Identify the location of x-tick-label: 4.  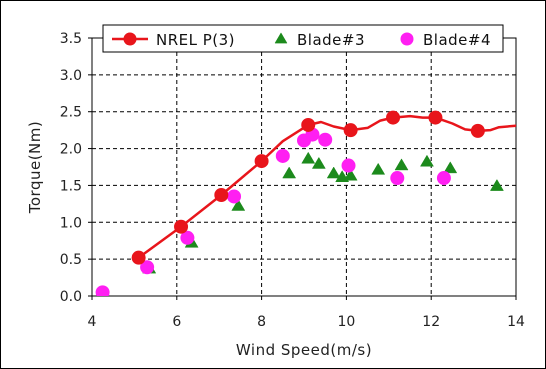
(92, 322).